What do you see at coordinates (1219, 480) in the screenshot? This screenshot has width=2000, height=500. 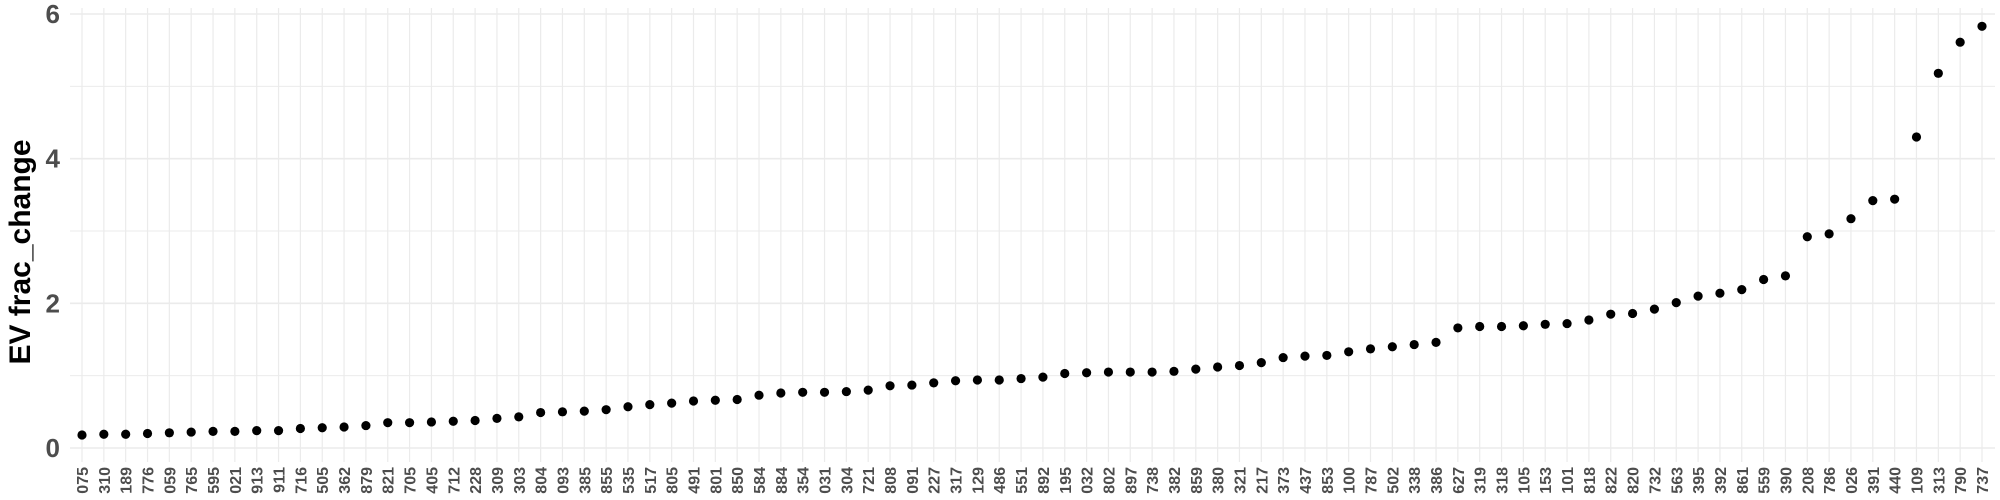 I see `x-tick-label: 380` at bounding box center [1219, 480].